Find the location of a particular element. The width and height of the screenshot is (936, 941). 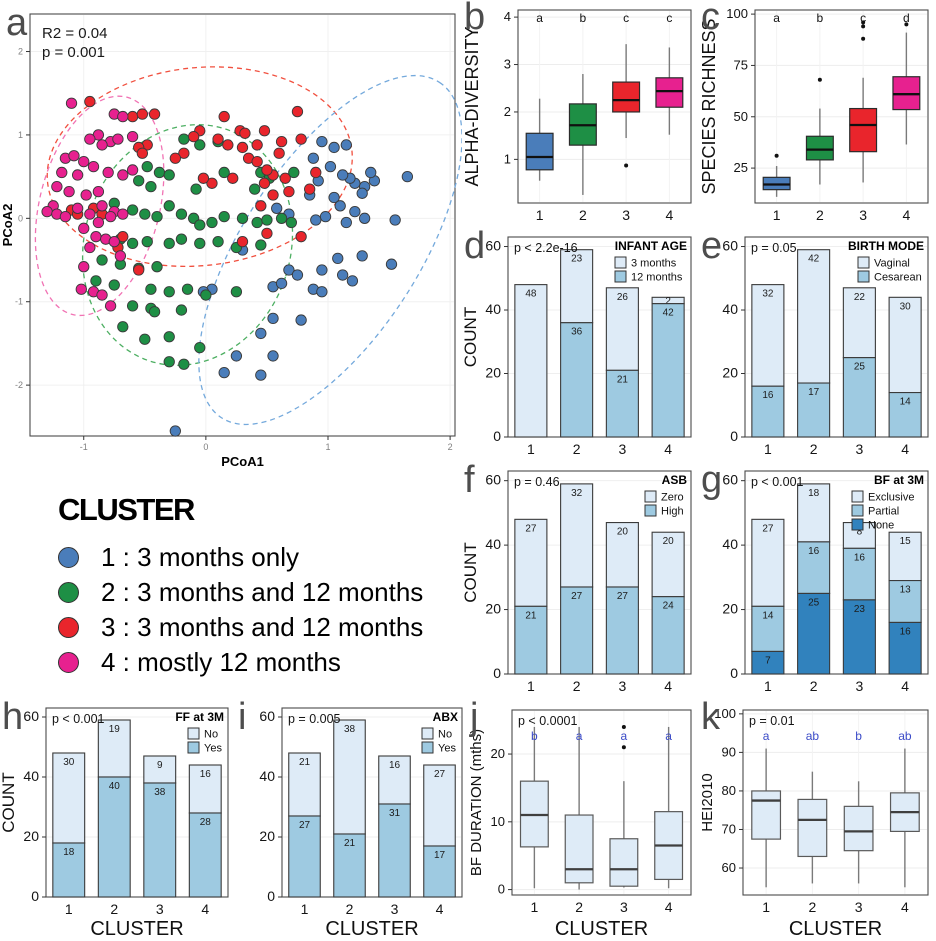

svg-text: CLUSTER is located at coordinates (835, 929).